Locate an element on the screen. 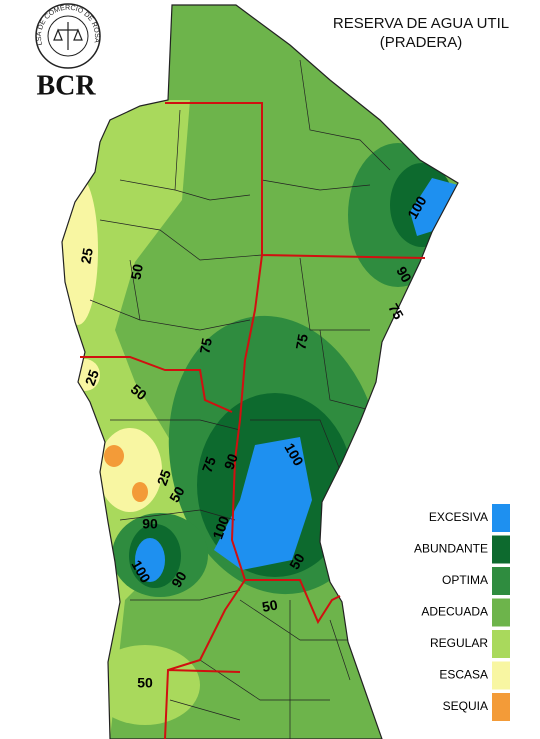  legend-label: SEQUIA is located at coordinates (465, 706).